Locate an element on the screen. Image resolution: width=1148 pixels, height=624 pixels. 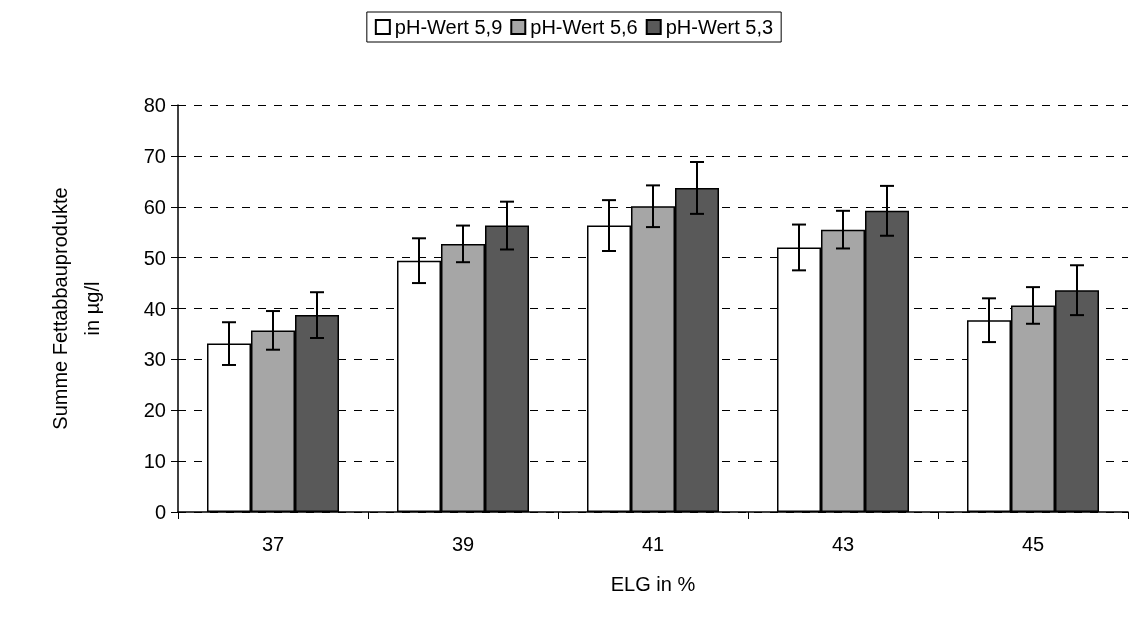
y-tick-label: 40 is located at coordinates (154, 308).